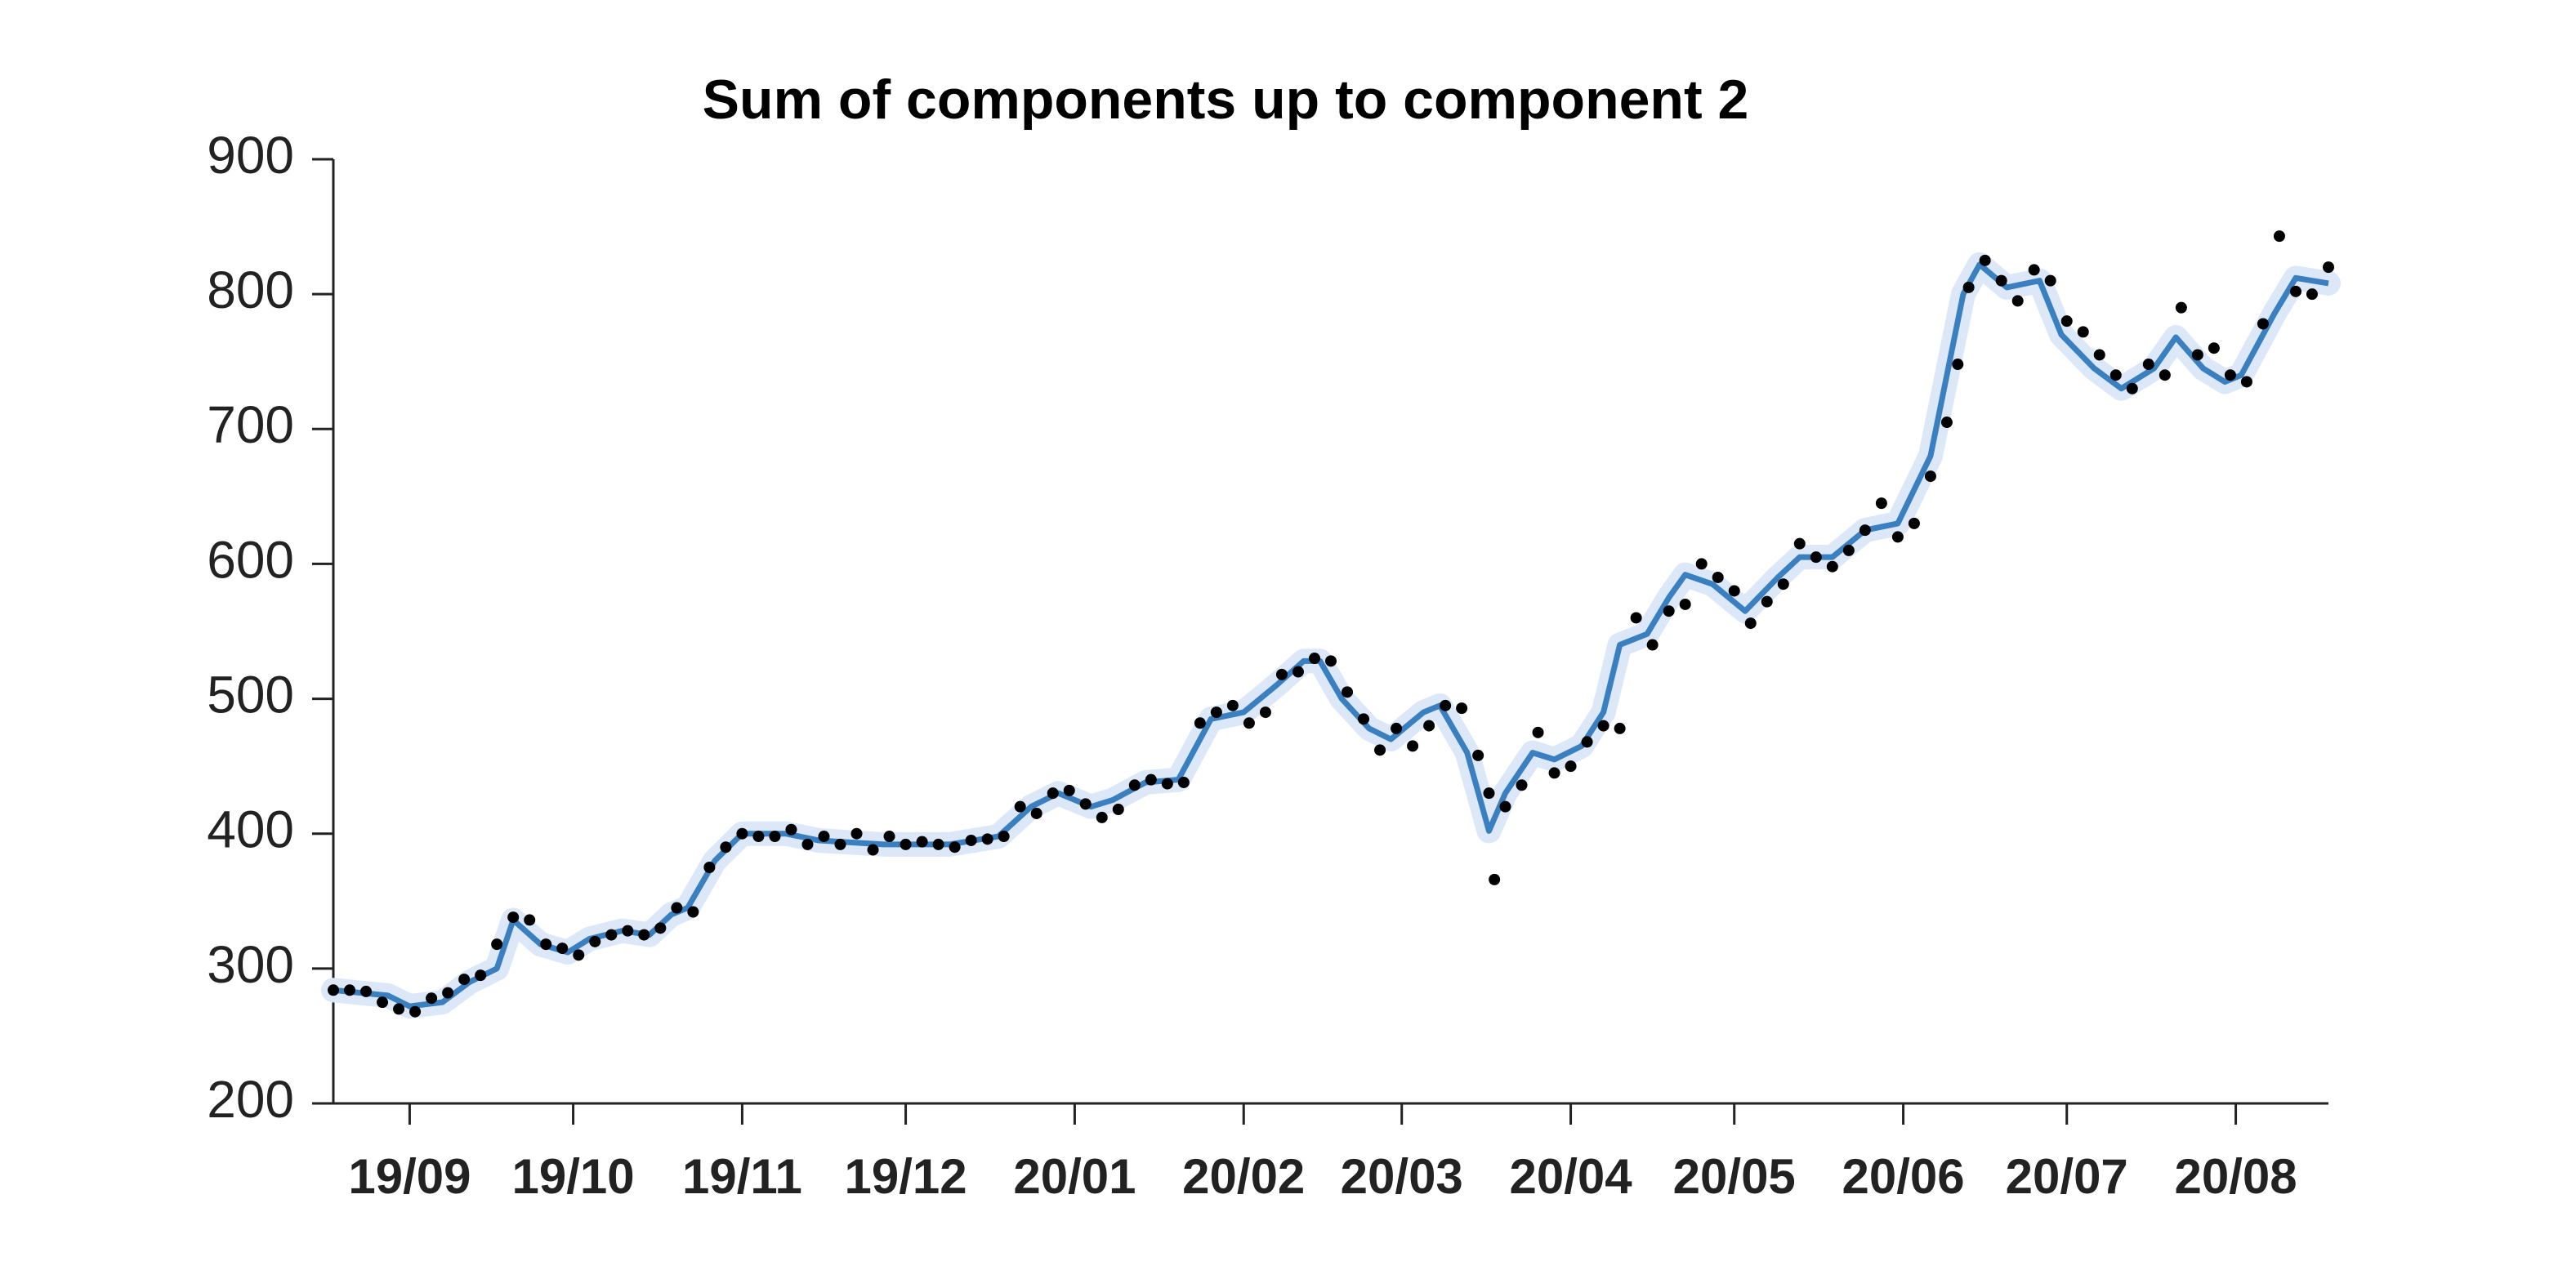 The image size is (2576, 1288). Describe the element at coordinates (1571, 1176) in the screenshot. I see `x-tick-label: 20/04` at that location.